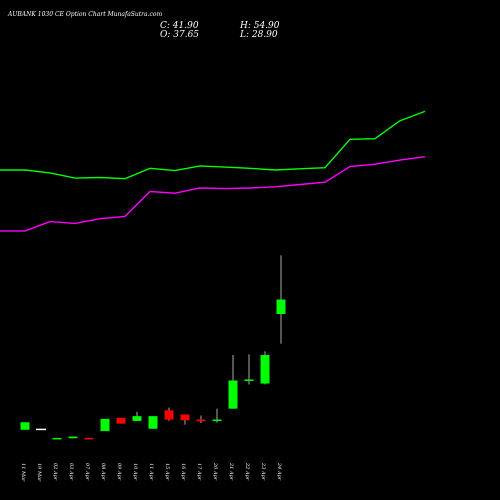 Image resolution: width=500 pixels, height=500 pixels. What do you see at coordinates (55, 472) in the screenshot?
I see `x-tick-label: 02 Apr` at bounding box center [55, 472].